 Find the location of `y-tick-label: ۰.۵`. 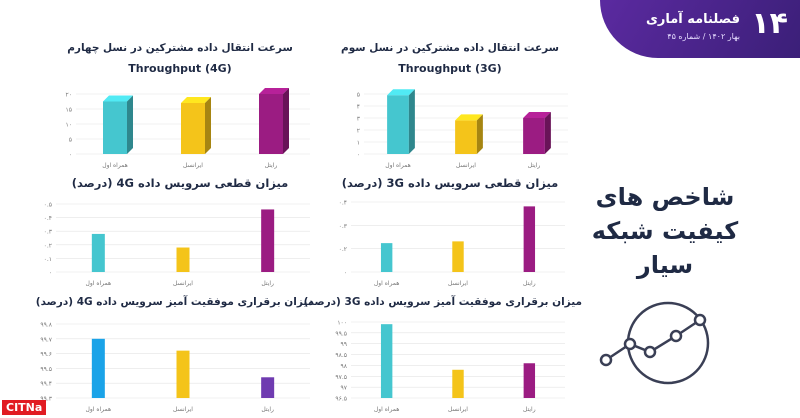

y-tick-label: ۰.۵ is located at coordinates (48, 205).